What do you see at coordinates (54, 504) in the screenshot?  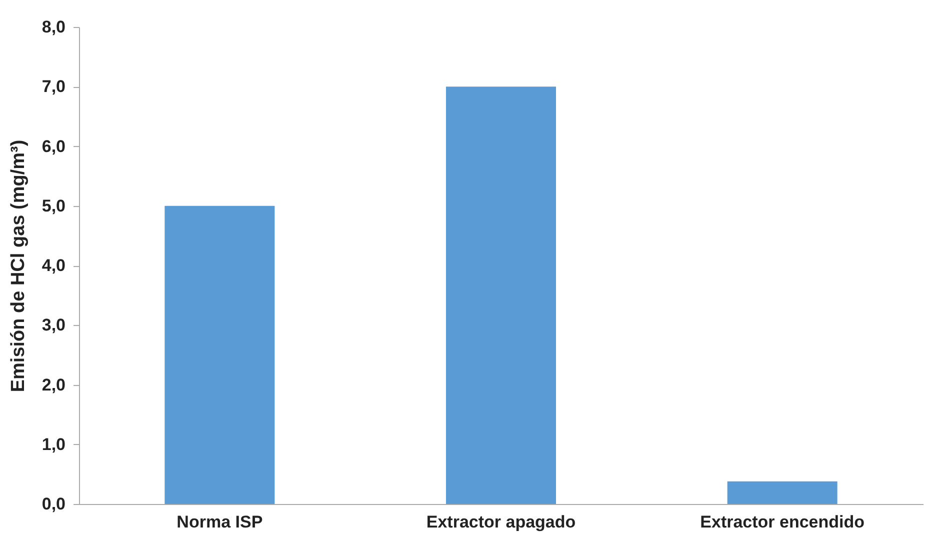 I see `y-tick-label: 0,0` at bounding box center [54, 504].